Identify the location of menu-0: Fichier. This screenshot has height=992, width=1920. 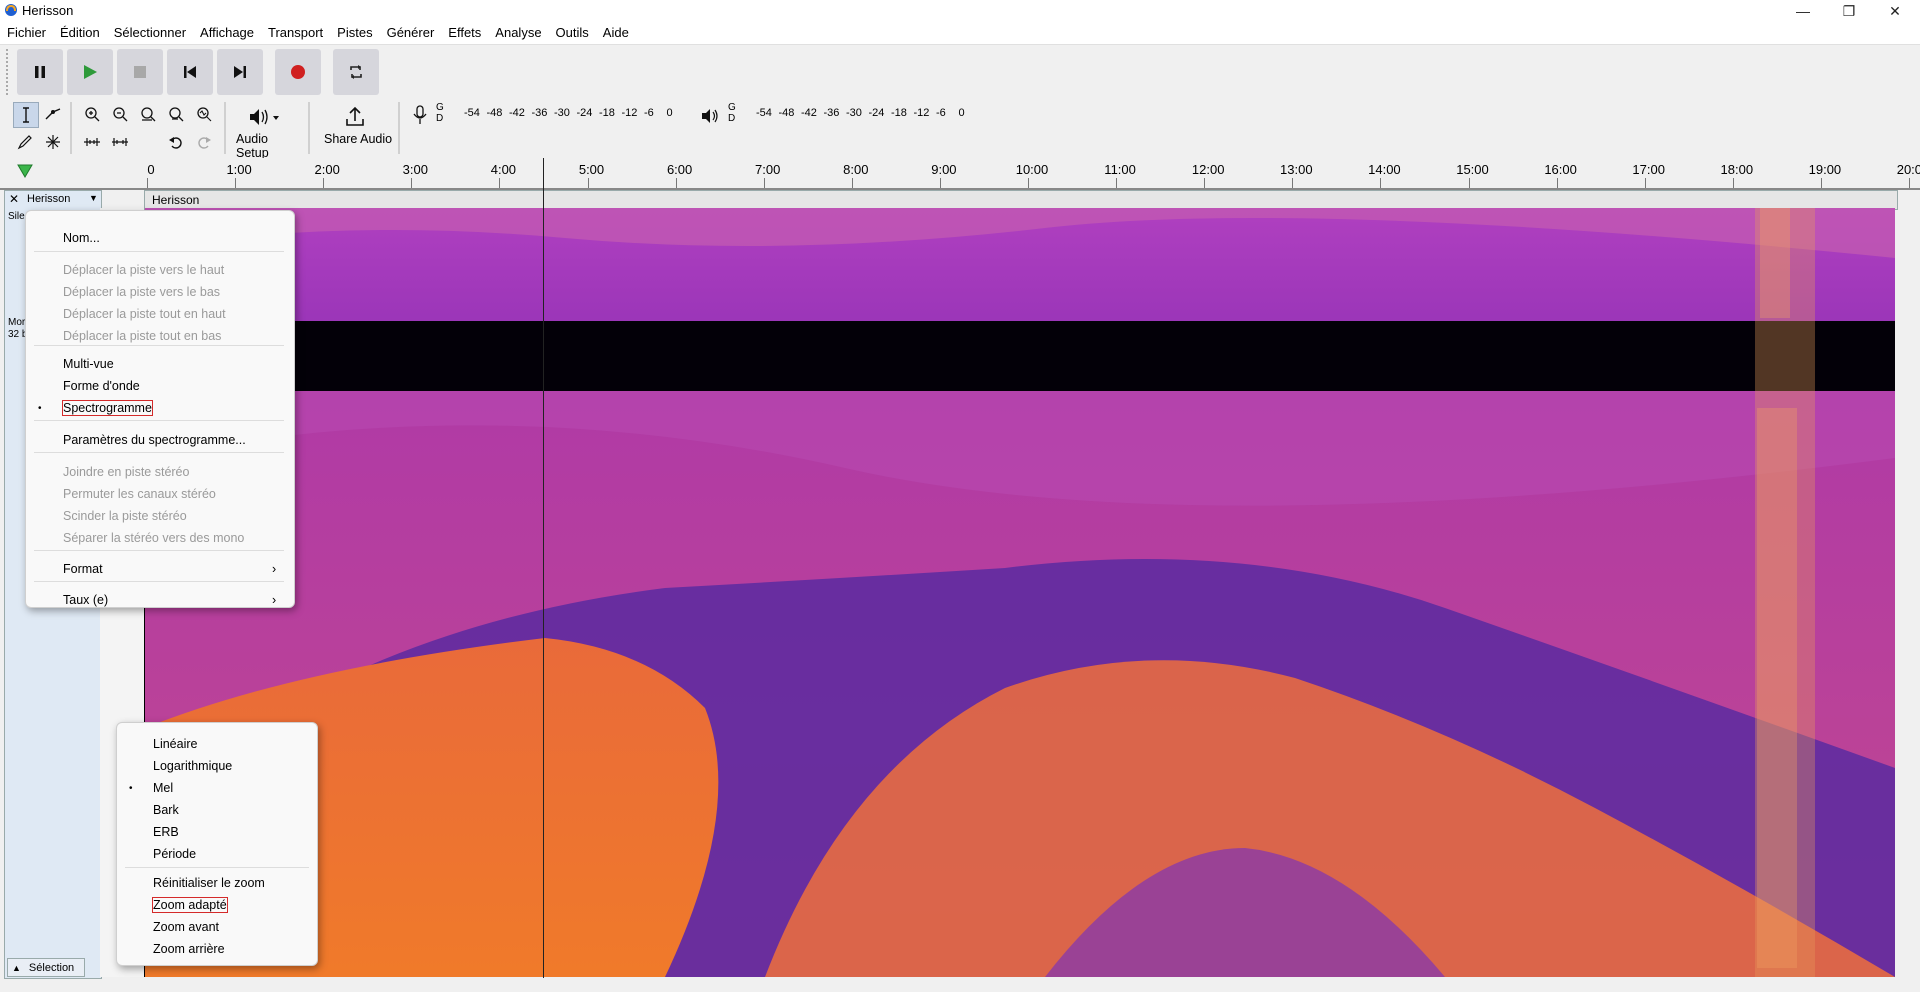
(27, 32).